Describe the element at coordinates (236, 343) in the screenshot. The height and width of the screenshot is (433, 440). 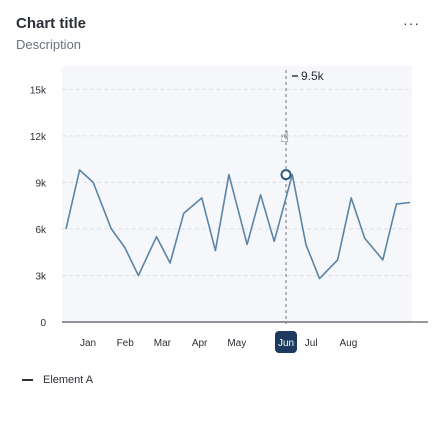
I see `x-tick-label: May` at that location.